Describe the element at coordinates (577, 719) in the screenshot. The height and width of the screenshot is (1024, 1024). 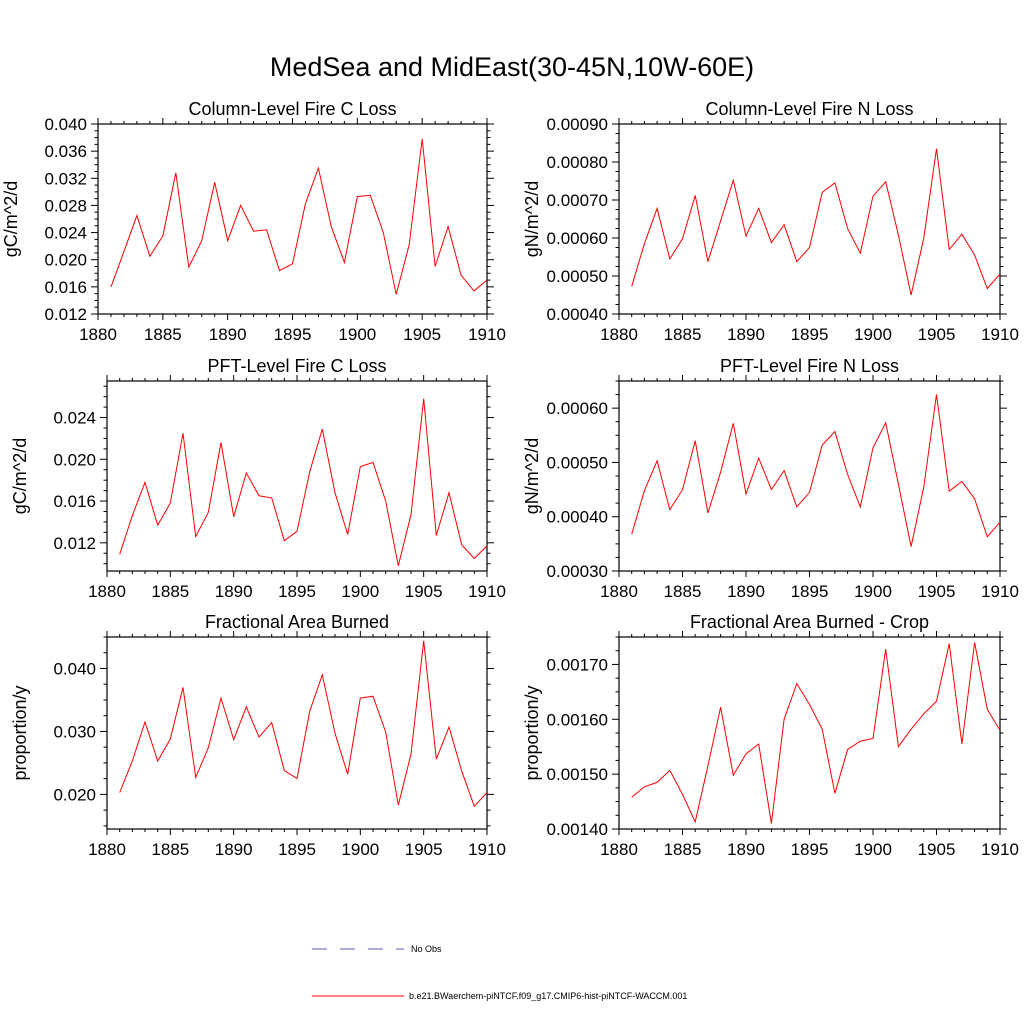
I see `y-tick-label: 0.00160` at that location.